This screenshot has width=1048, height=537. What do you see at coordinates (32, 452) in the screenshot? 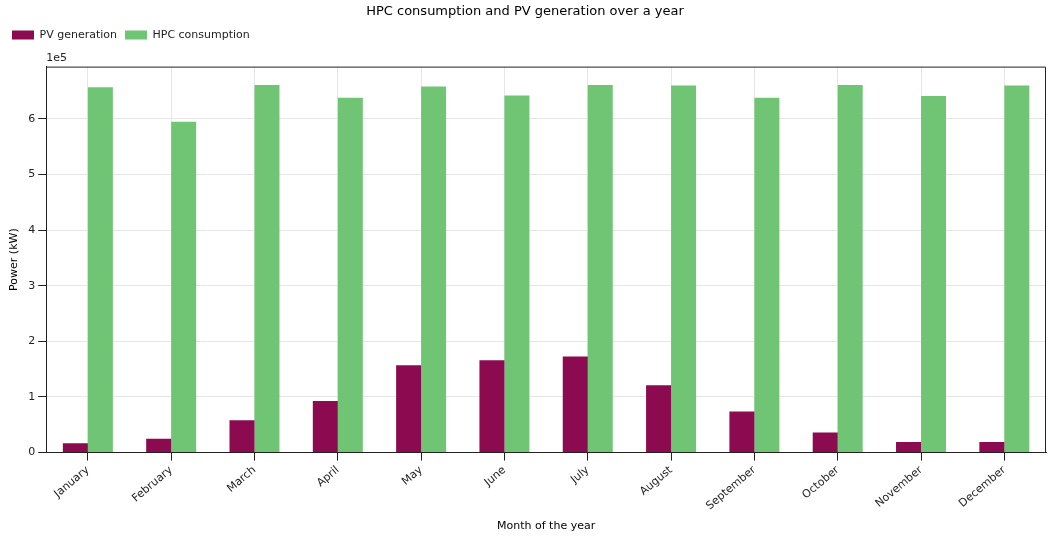
I see `y-tick-label: 0` at bounding box center [32, 452].